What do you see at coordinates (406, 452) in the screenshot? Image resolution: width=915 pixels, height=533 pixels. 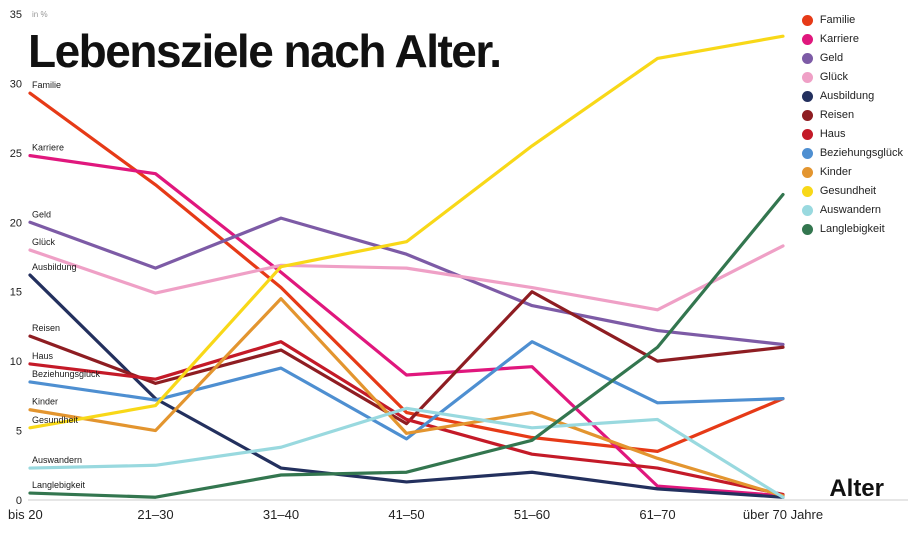 I see `series-line-auswandern` at bounding box center [406, 452].